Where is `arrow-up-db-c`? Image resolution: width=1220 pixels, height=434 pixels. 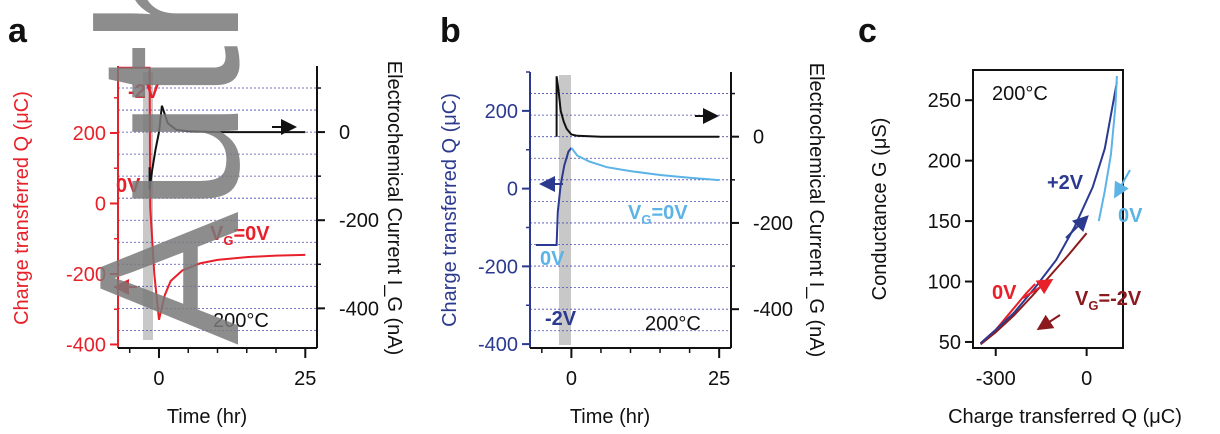 arrow-up-db-c is located at coordinates (1077, 227).